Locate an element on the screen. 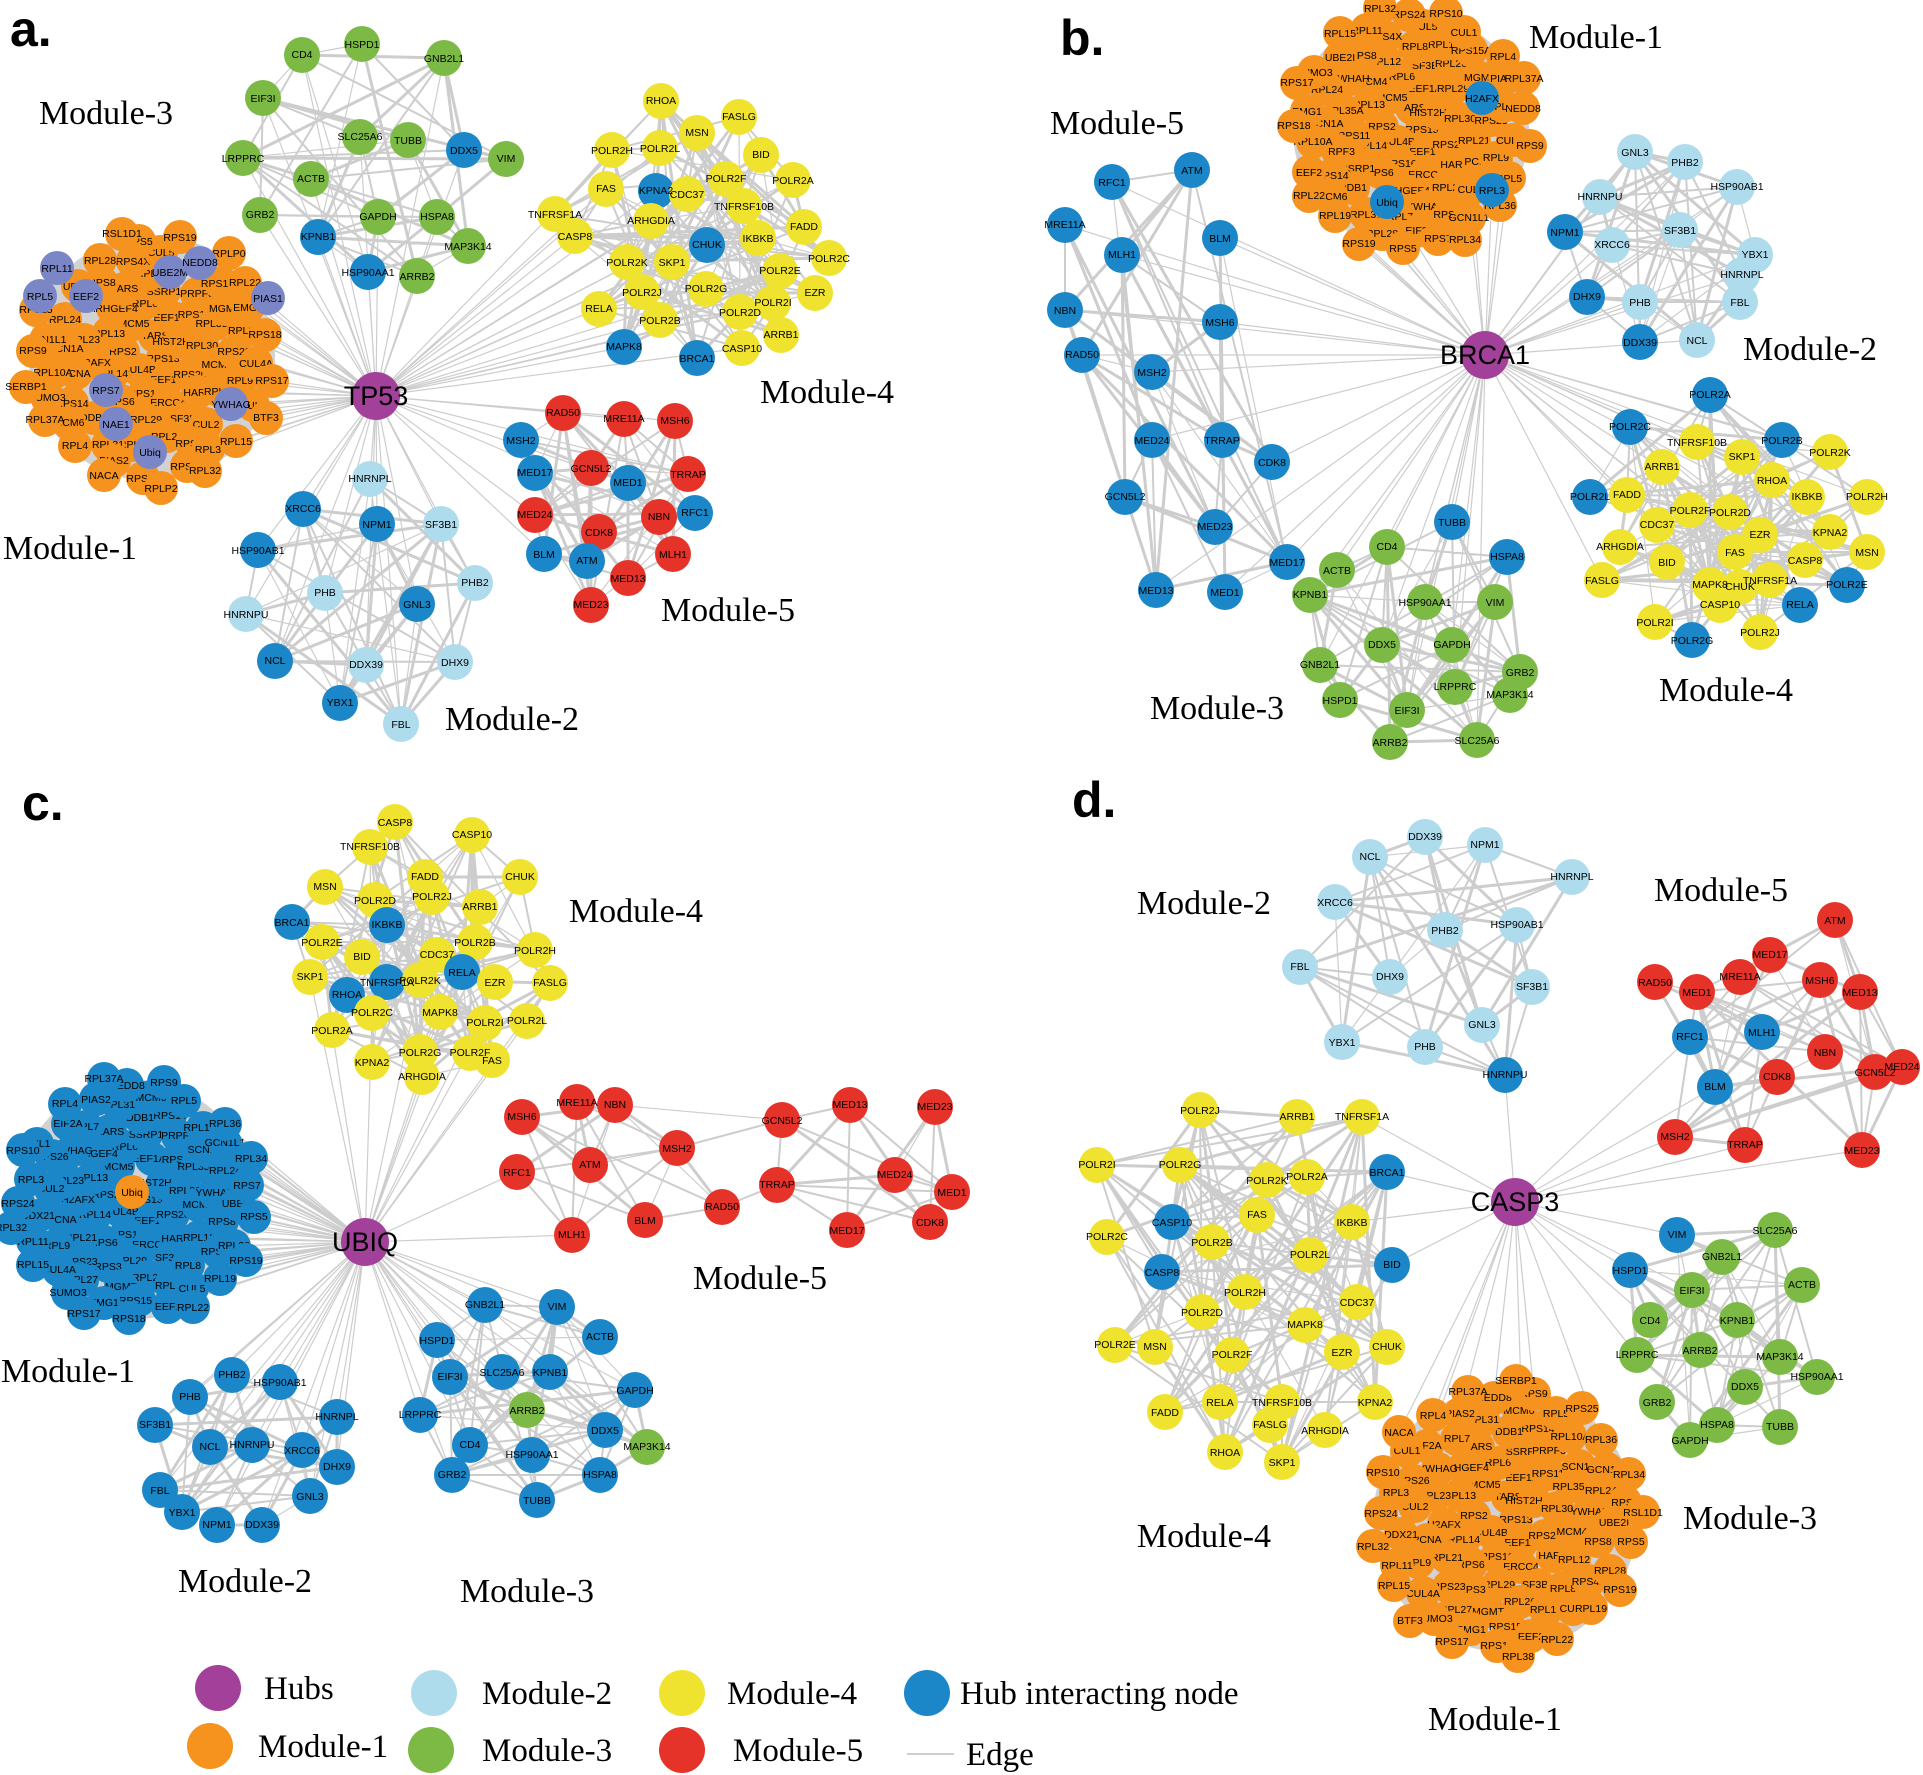  svg-text: UBE2I is located at coordinates (1614, 1523).